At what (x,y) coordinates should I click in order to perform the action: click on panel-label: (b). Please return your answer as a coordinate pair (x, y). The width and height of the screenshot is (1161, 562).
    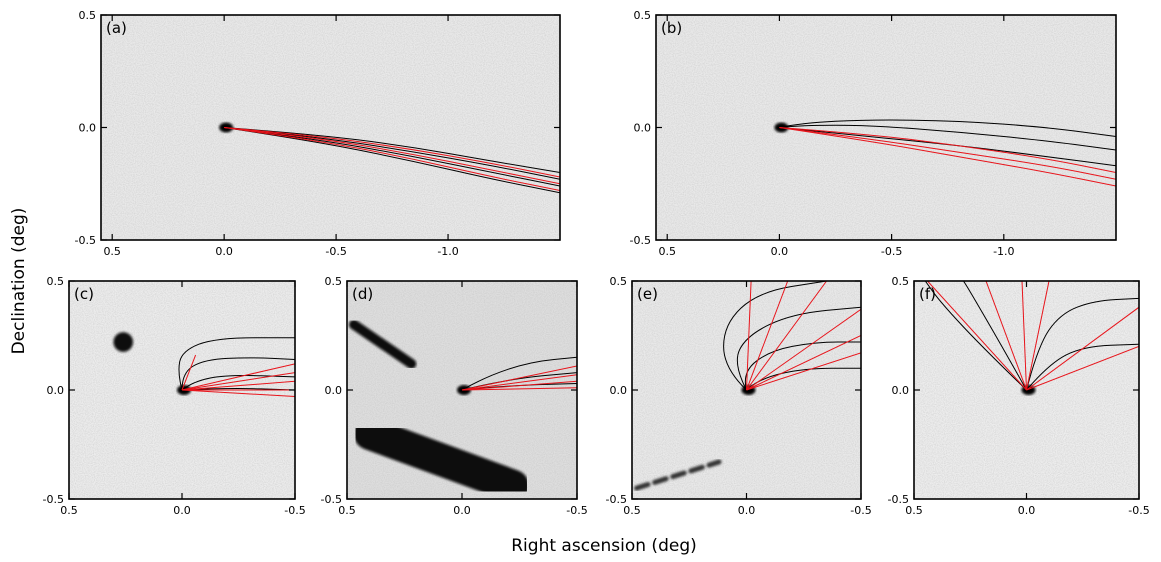
    Looking at the image, I should click on (671, 28).